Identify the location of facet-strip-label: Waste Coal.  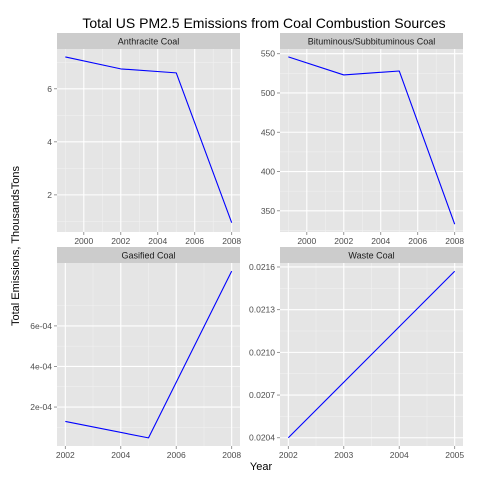
(371, 256).